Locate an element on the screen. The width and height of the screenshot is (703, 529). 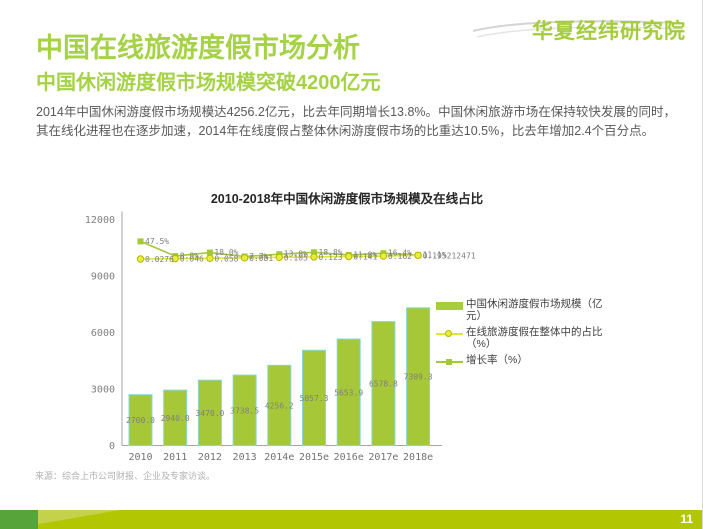
x-category-label: 2014e is located at coordinates (279, 457).